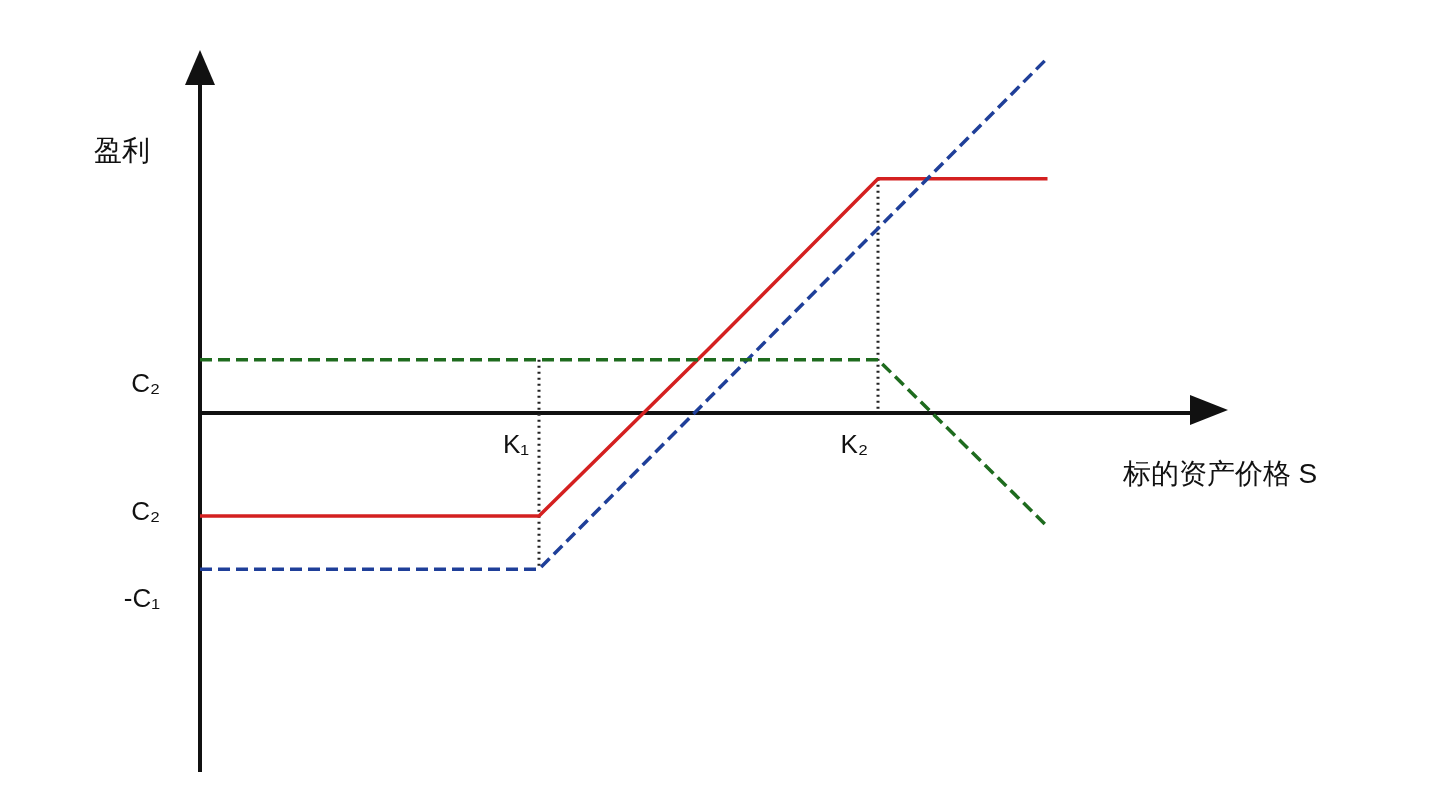 This screenshot has width=1440, height=812. I want to click on x-tick-label: K₂, so click(854, 444).